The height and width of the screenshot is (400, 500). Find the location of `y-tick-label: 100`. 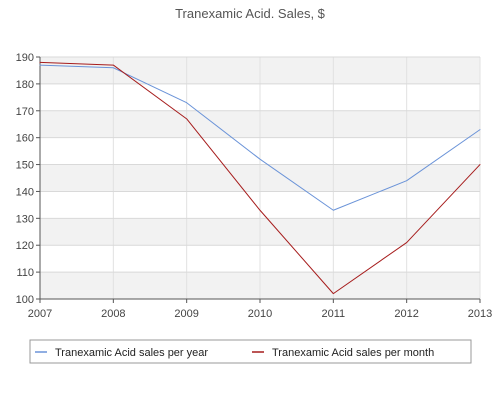

y-tick-label: 100 is located at coordinates (25, 300).